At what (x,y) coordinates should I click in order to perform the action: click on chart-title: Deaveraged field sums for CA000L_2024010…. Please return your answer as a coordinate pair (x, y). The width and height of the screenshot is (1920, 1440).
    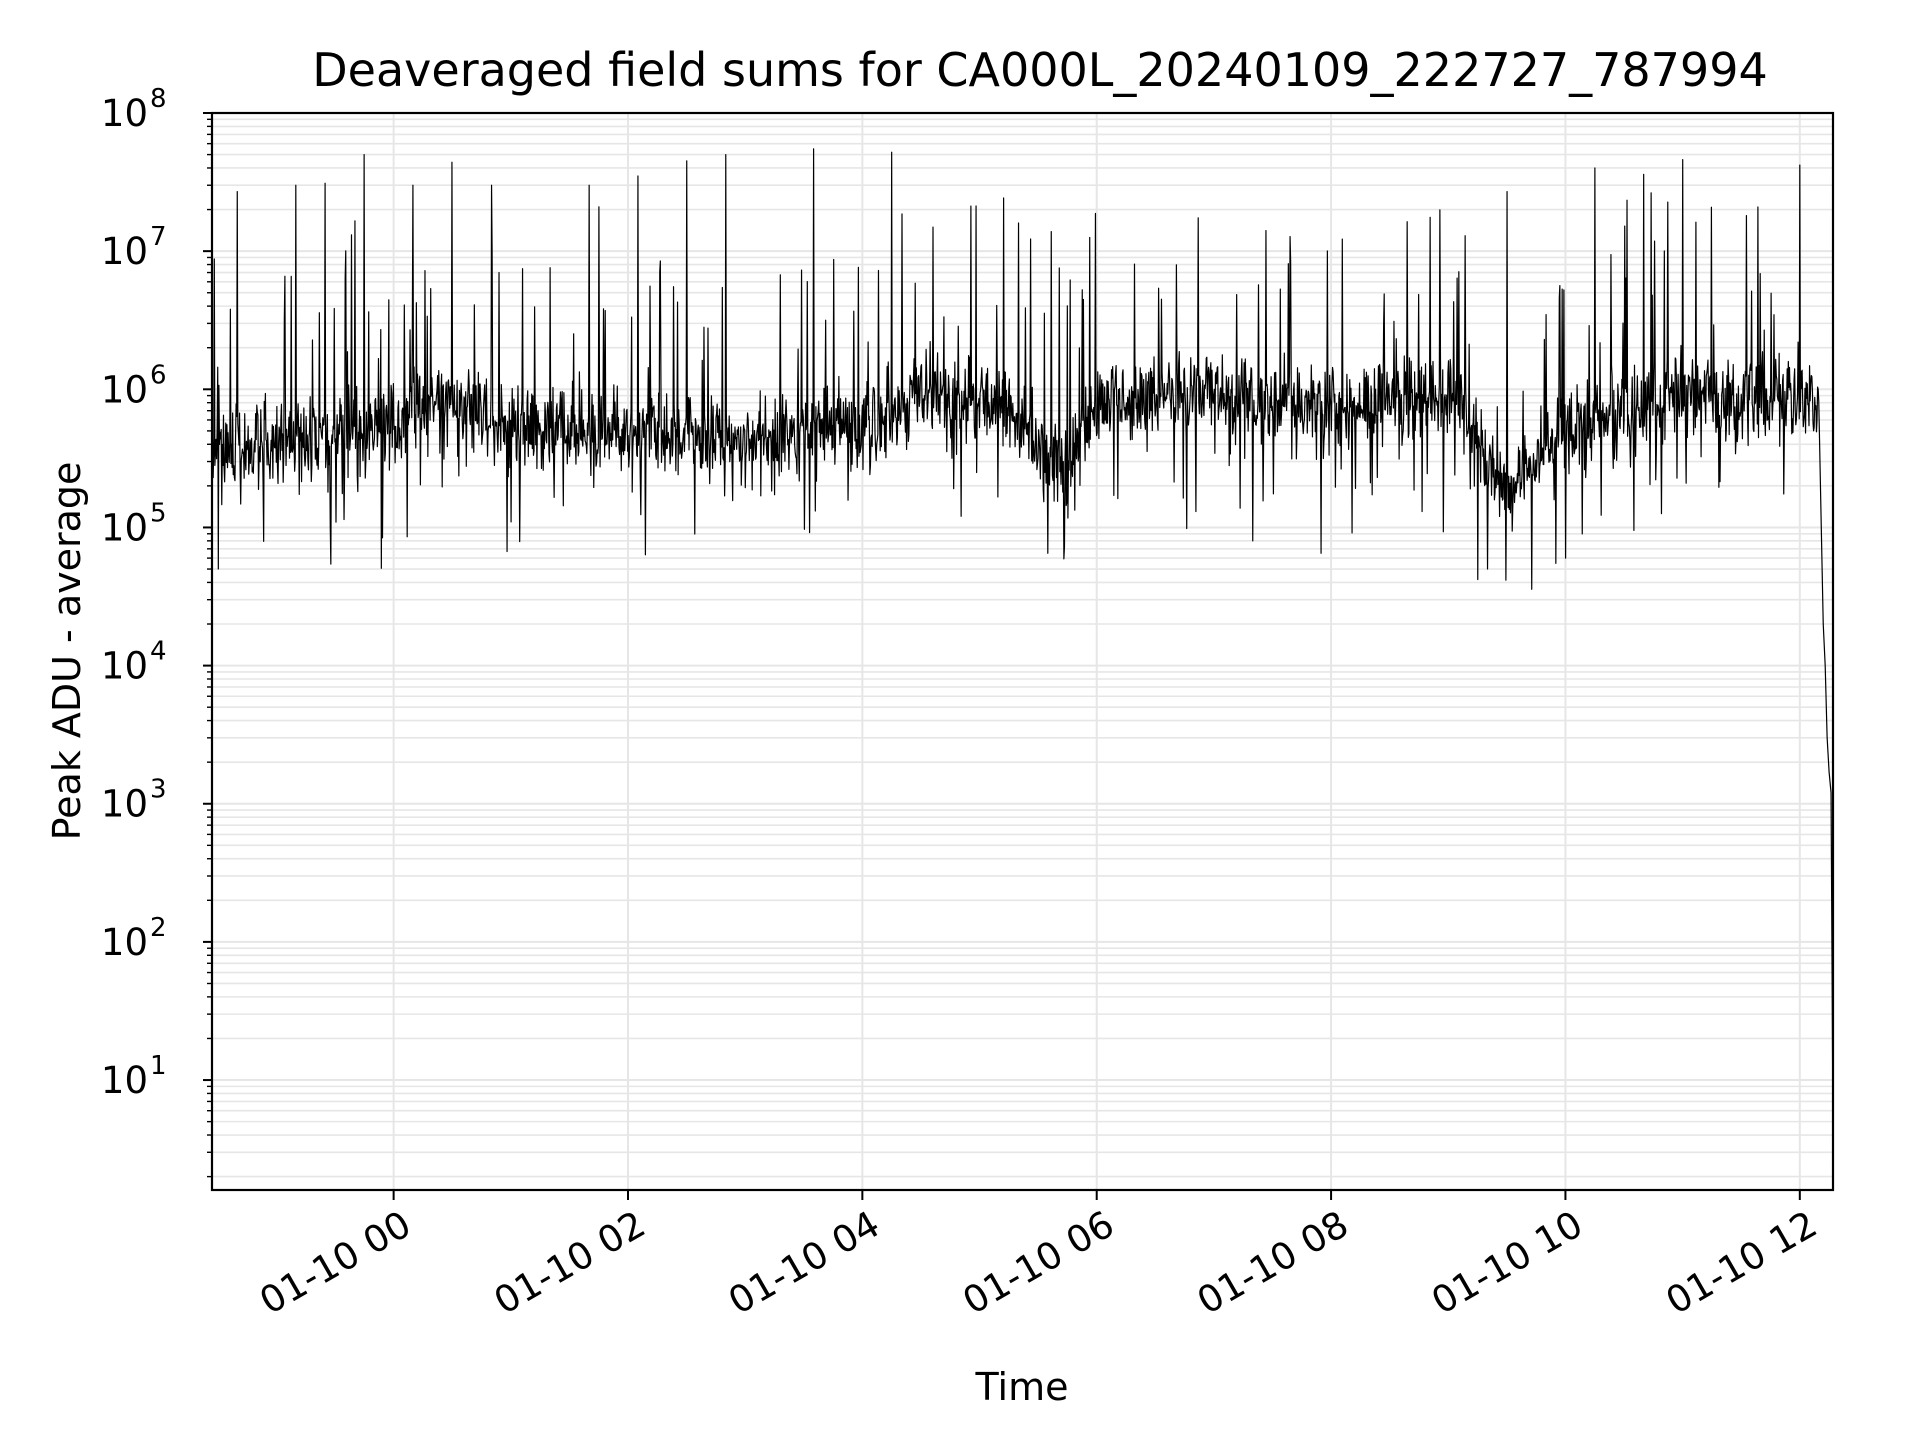
    Looking at the image, I should click on (1039, 70).